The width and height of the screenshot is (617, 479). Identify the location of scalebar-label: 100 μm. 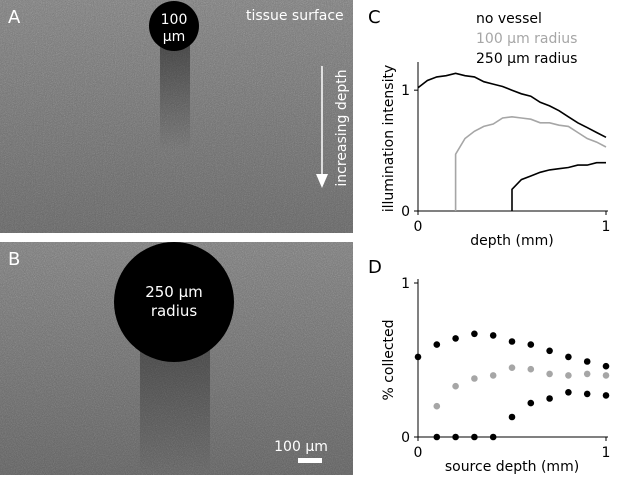
(301, 447).